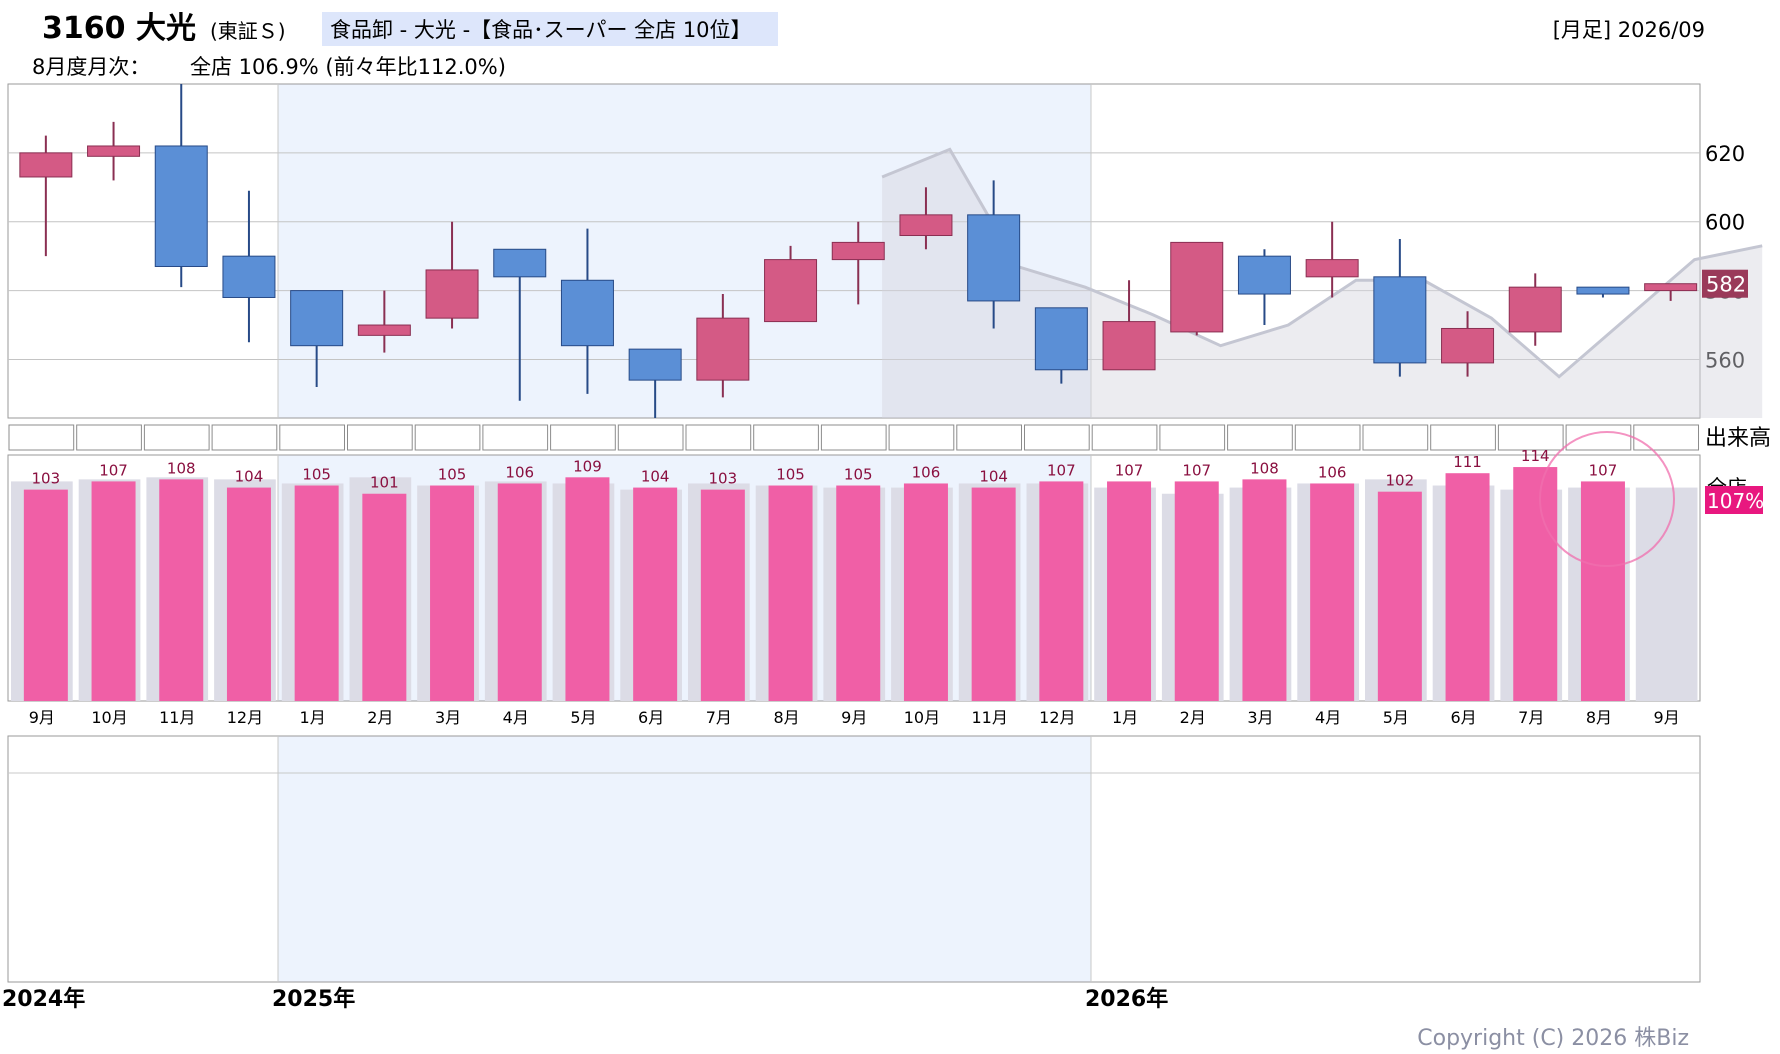 This screenshot has height=1054, width=1780. Describe the element at coordinates (1463, 717) in the screenshot. I see `month-tick-label: 6月` at that location.